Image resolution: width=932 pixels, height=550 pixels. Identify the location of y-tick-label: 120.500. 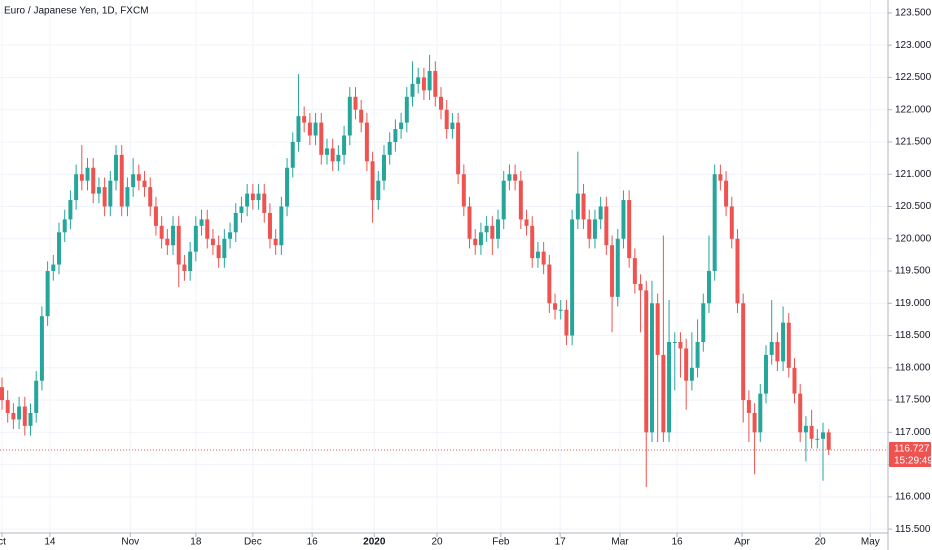
(913, 206).